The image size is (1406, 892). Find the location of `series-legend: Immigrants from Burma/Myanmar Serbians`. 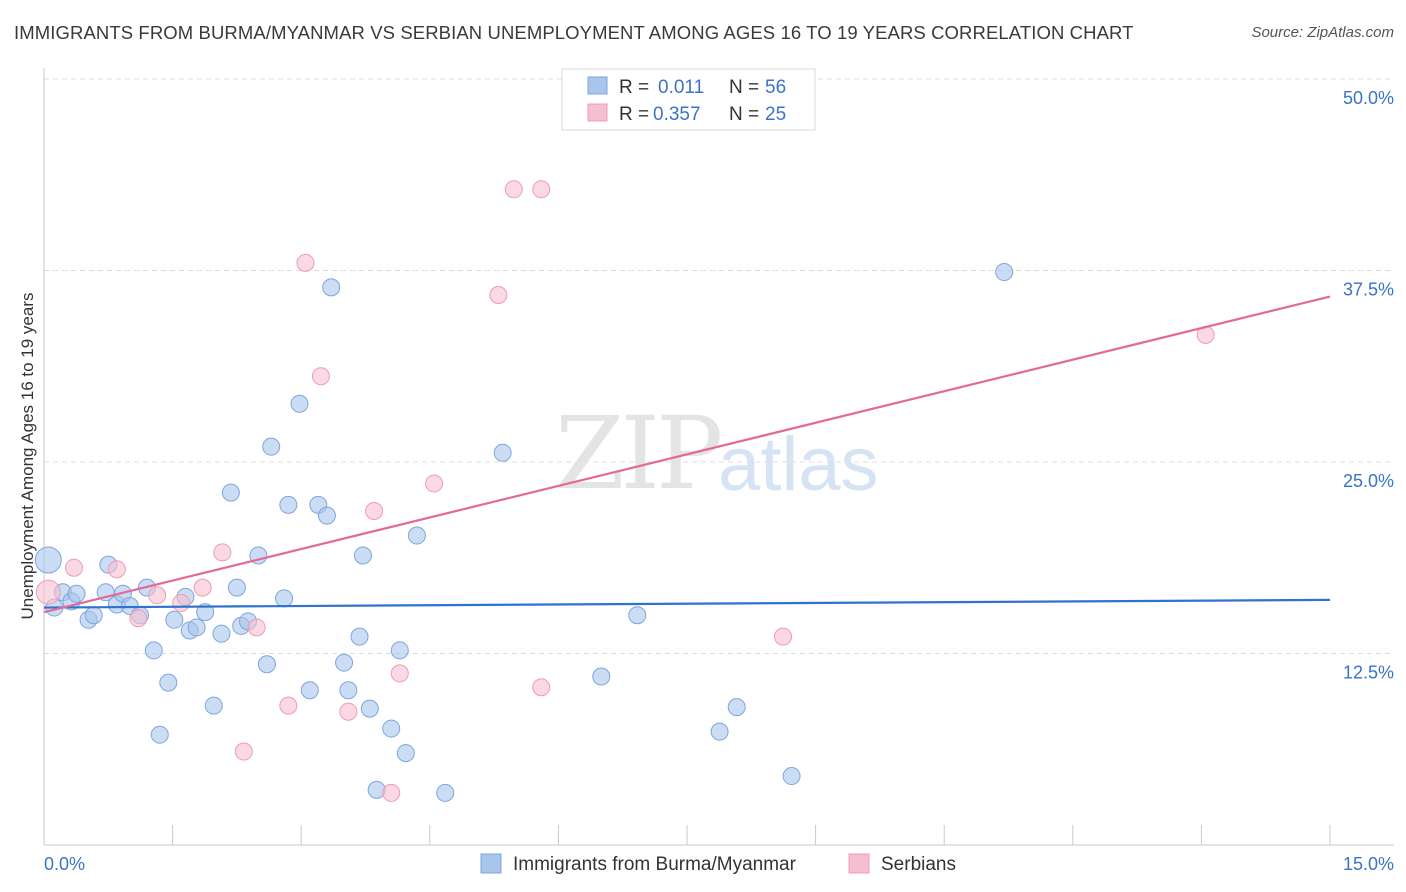

series-legend: Immigrants from Burma/Myanmar Serbians is located at coordinates (718, 864).